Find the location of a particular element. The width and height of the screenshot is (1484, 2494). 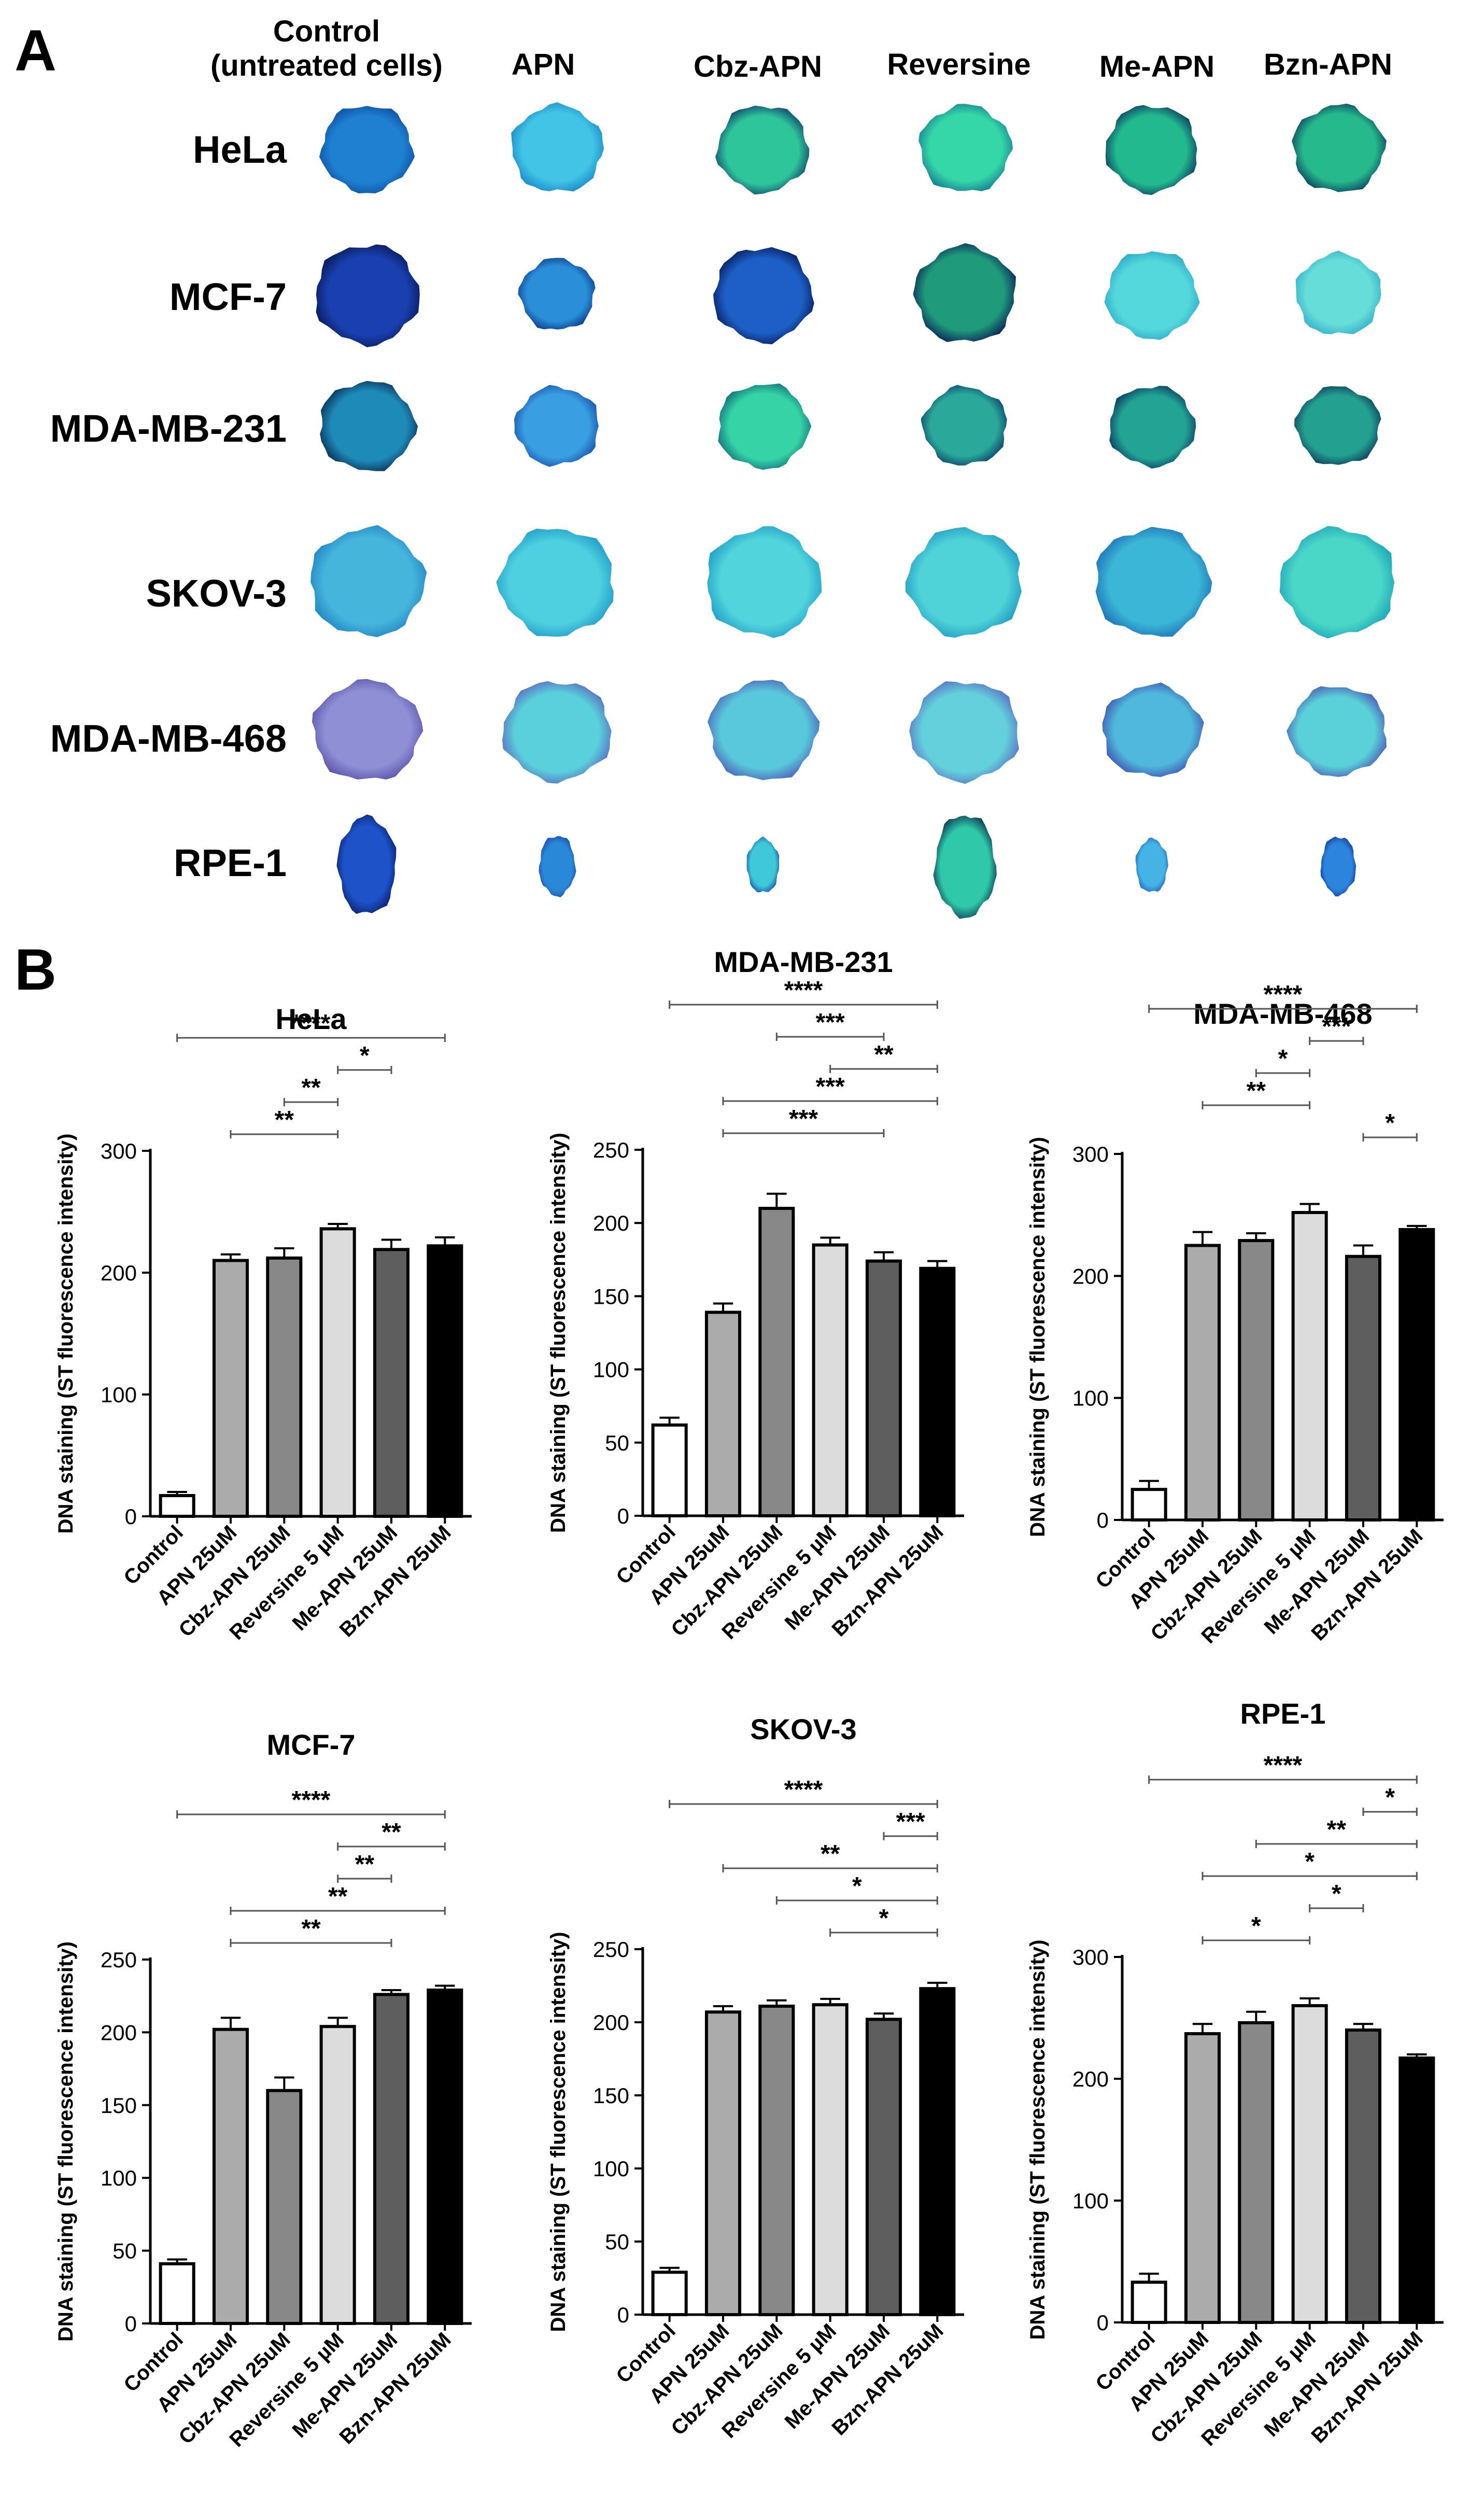

chart-title-hela: HeLa is located at coordinates (311, 1019).